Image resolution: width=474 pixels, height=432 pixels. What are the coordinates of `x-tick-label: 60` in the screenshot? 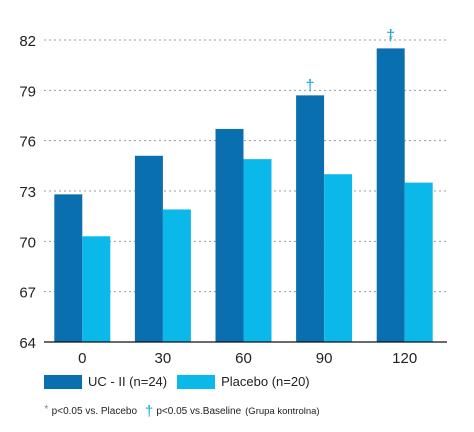 It's located at (243, 358).